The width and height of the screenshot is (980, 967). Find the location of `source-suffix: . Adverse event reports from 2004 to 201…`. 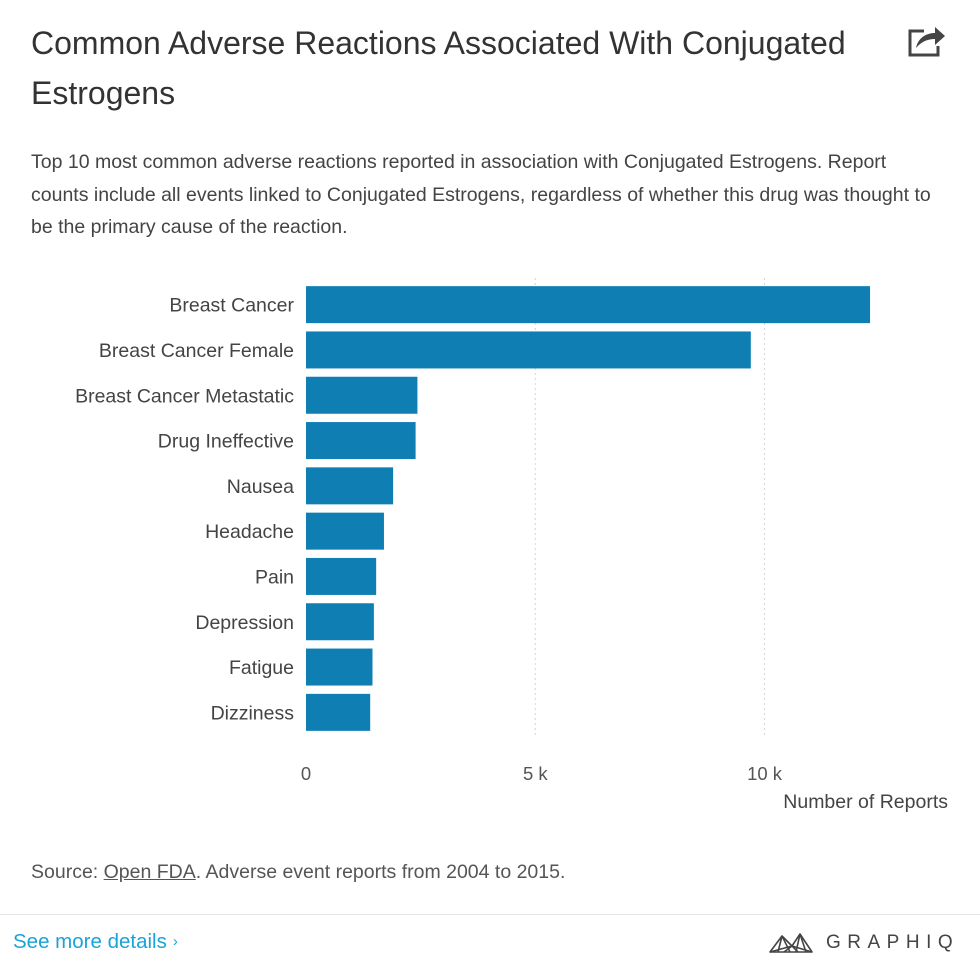

source-suffix: . Adverse event reports from 2004 to 201… is located at coordinates (380, 872).